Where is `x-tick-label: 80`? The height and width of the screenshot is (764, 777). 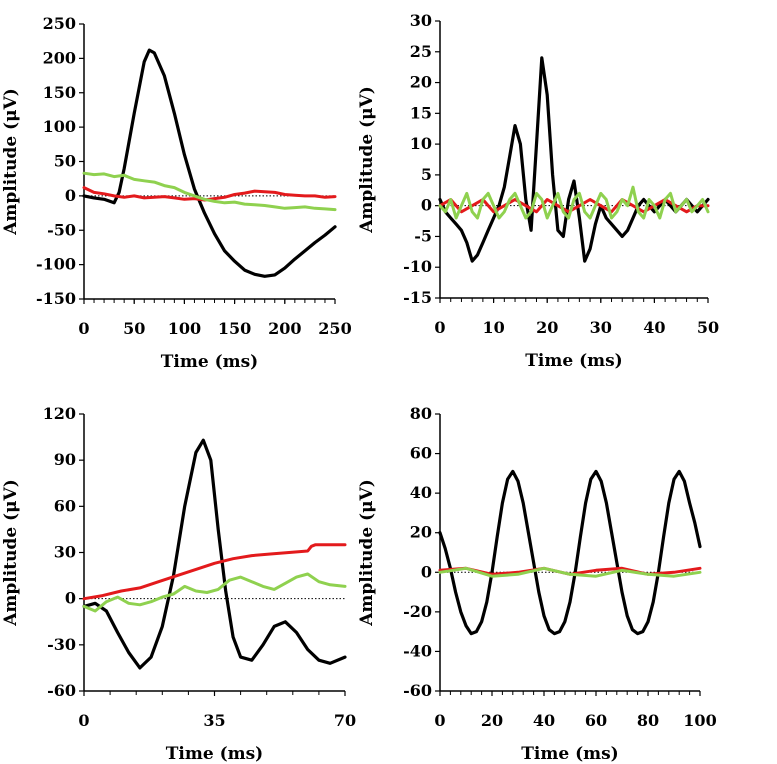
x-tick-label: 80 is located at coordinates (648, 720).